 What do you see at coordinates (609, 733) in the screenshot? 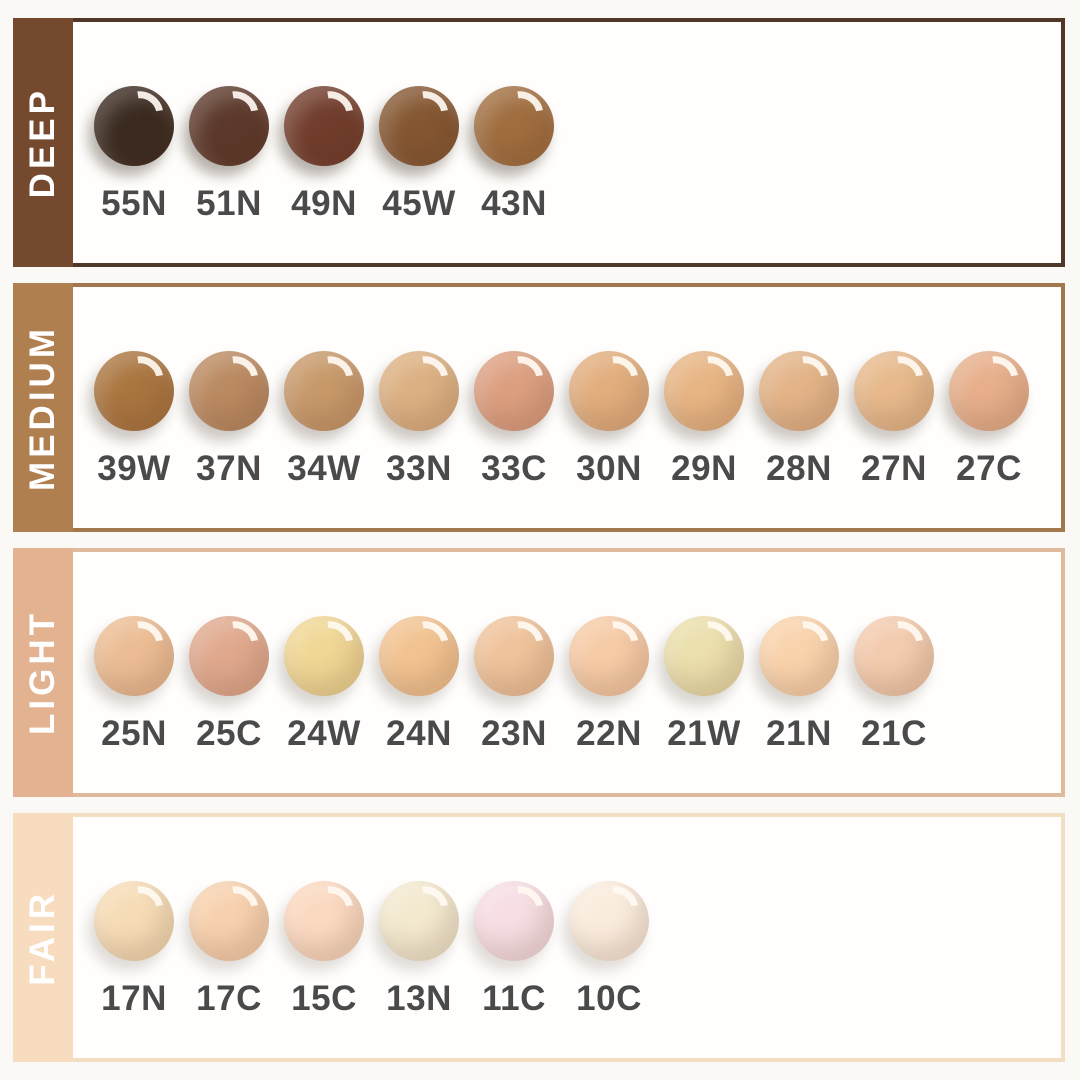
I see `shade-code-22n: 22N` at bounding box center [609, 733].